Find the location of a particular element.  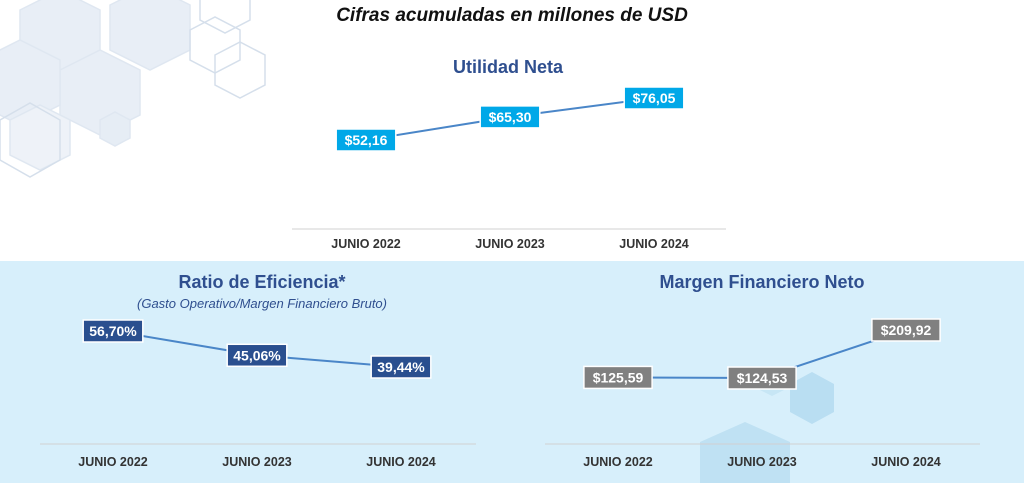

utilidad-neta-data-label-text: $65,30 is located at coordinates (510, 117).